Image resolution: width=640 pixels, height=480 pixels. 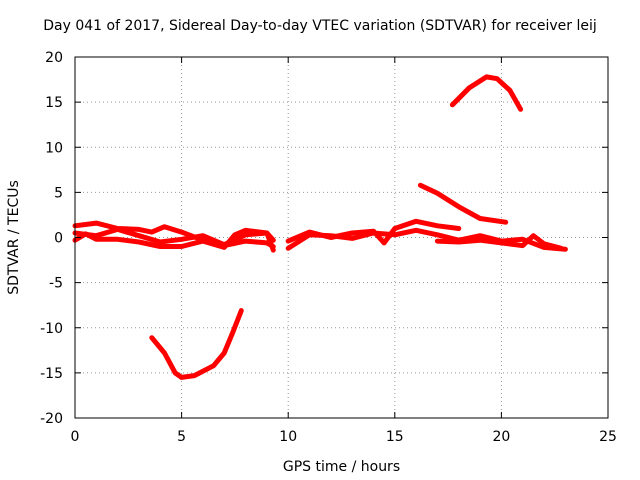 I want to click on y-tick-label: 10, so click(x=54, y=148).